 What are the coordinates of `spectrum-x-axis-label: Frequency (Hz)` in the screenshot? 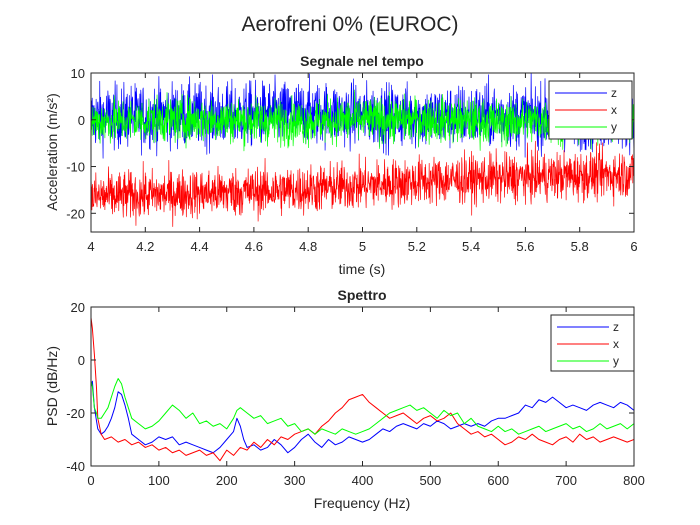 It's located at (362, 503).